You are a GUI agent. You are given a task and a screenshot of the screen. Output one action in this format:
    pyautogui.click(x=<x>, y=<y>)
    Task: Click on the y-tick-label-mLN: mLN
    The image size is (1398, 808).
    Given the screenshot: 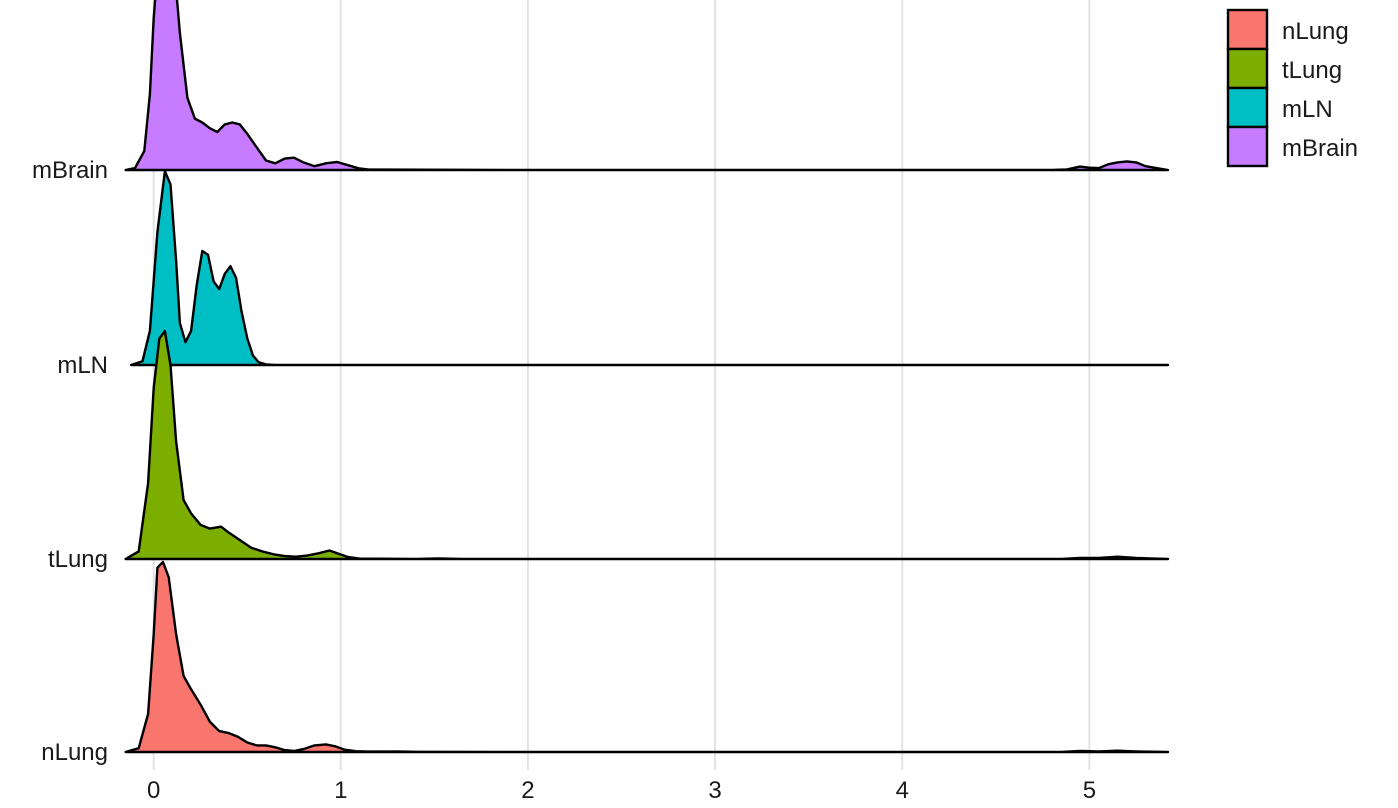 What is the action you would take?
    pyautogui.click(x=82, y=365)
    